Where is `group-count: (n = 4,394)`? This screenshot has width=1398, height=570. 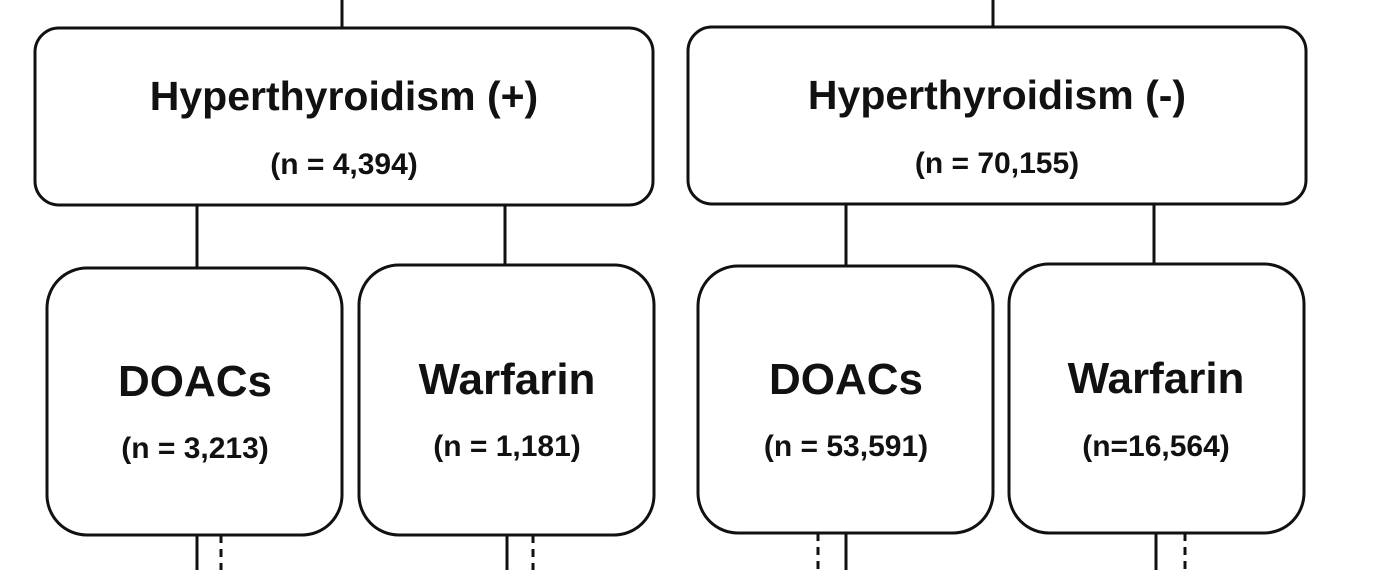
group-count: (n = 4,394) is located at coordinates (344, 164).